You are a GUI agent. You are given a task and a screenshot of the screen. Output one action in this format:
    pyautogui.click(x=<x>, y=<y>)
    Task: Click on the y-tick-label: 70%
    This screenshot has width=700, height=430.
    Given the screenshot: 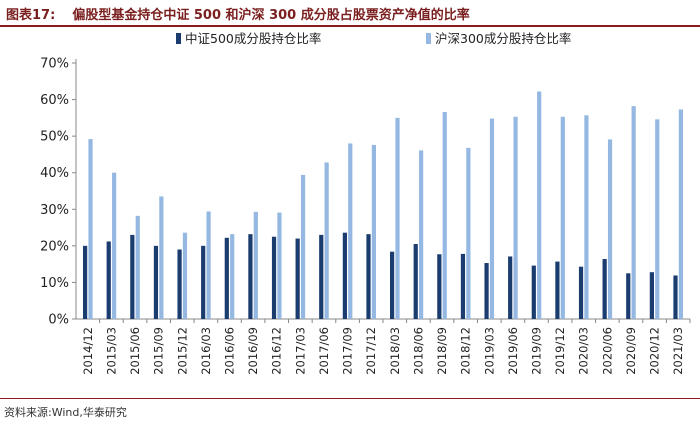 What is the action you would take?
    pyautogui.click(x=54, y=64)
    